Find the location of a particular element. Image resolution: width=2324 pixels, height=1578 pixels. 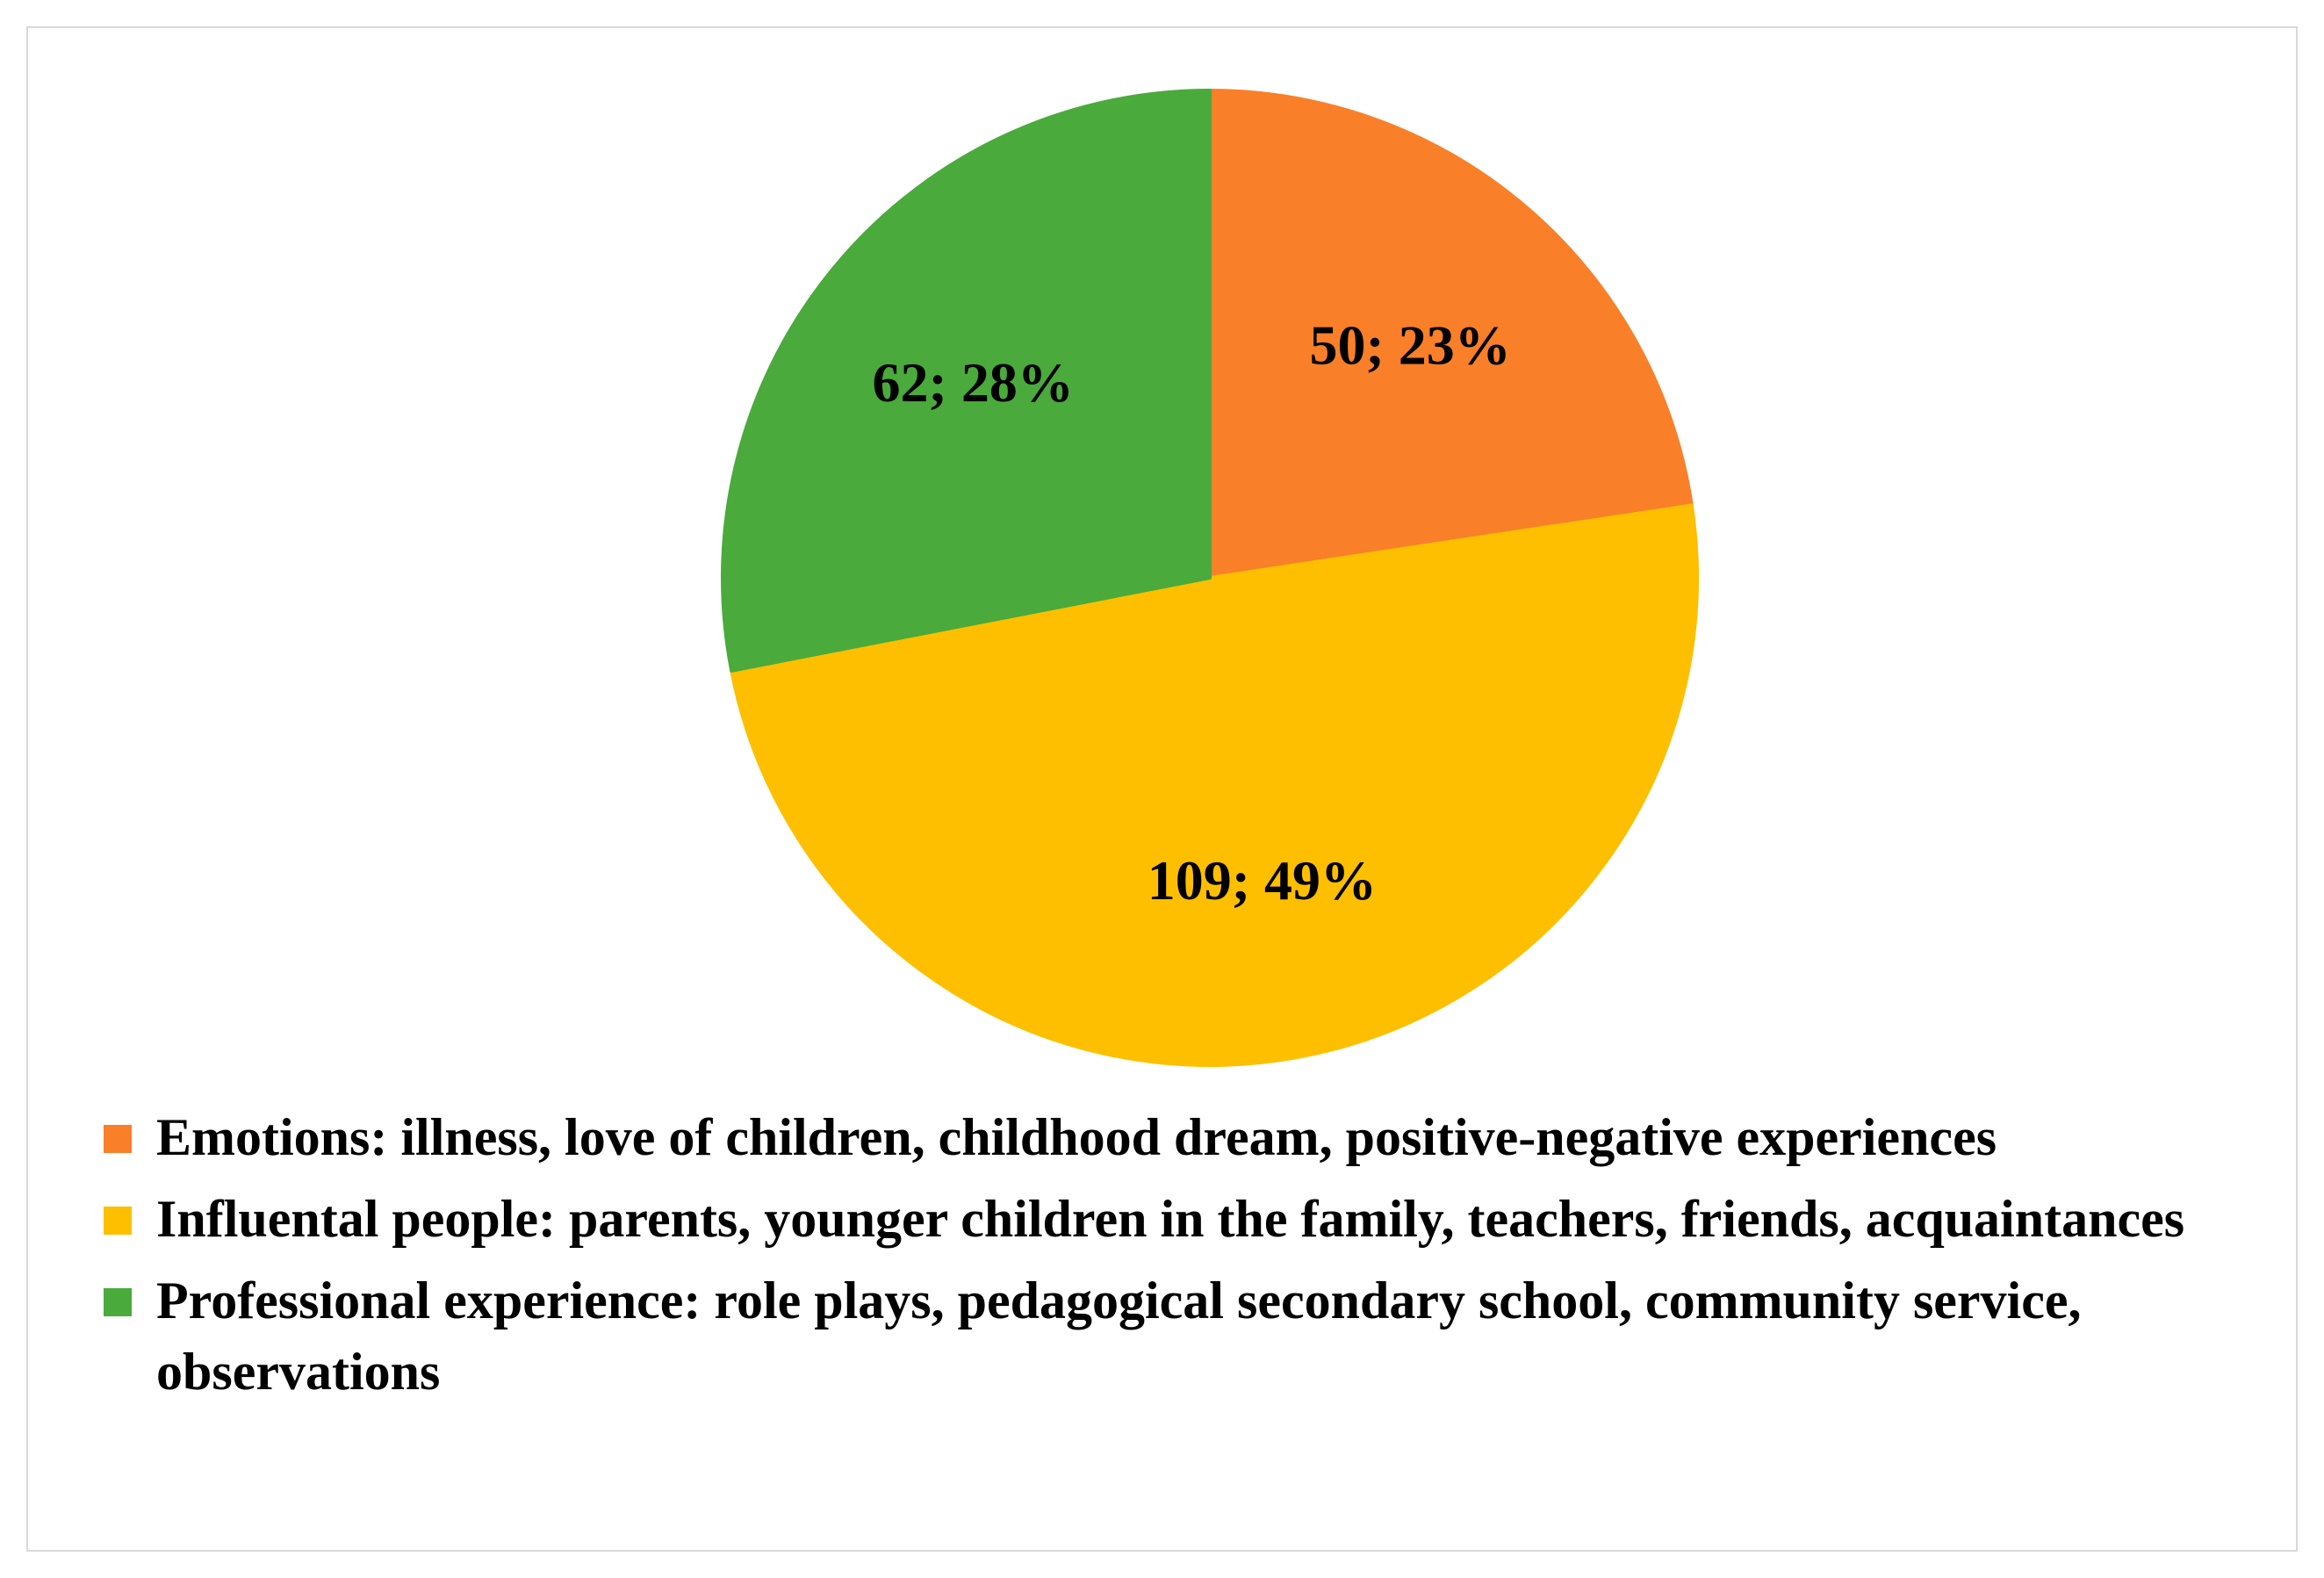

legend-swatch-influental-people is located at coordinates (118, 1221).